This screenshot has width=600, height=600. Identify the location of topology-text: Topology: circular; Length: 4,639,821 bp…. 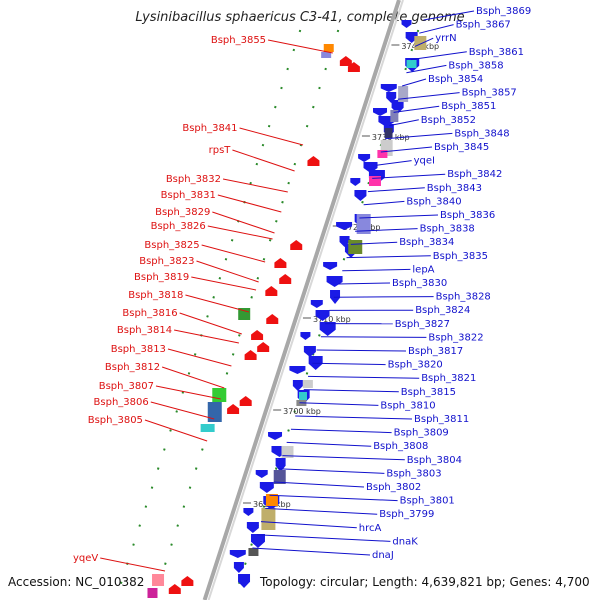
(425, 582).